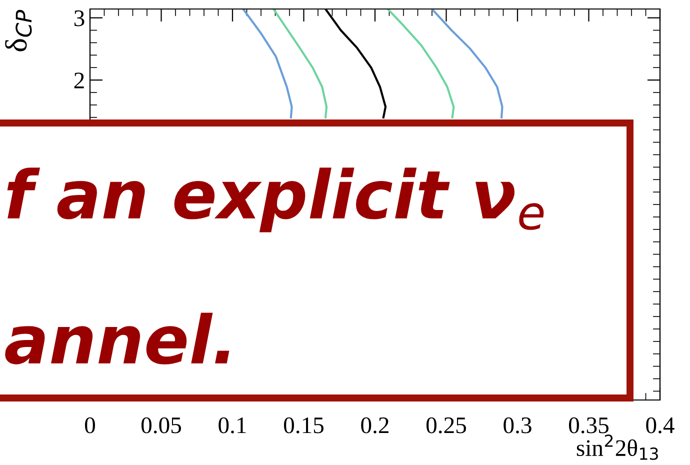 The width and height of the screenshot is (690, 465). I want to click on x-axis-title: sin$^{2}$2θ$_{13}$, so click(617, 447).